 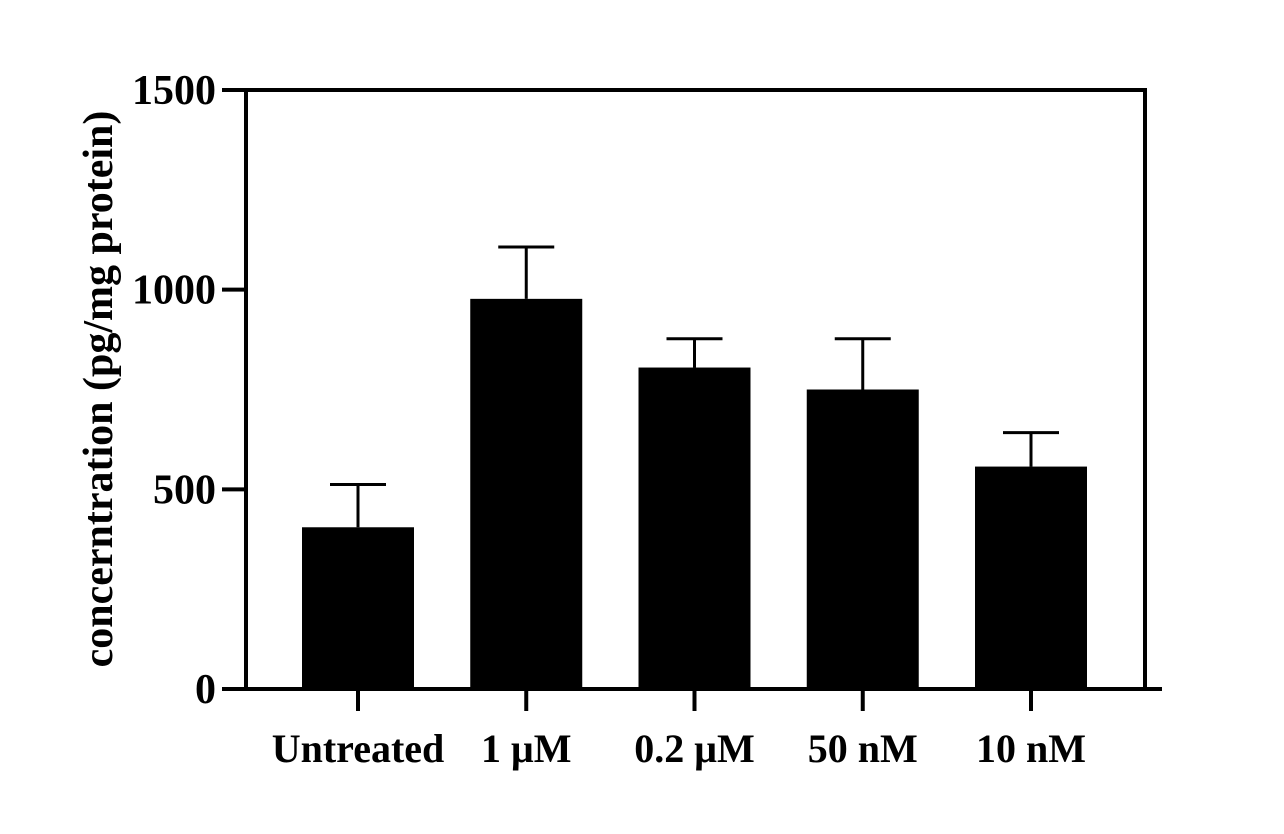 I want to click on y-tick-label: 1000, so click(x=174, y=291).